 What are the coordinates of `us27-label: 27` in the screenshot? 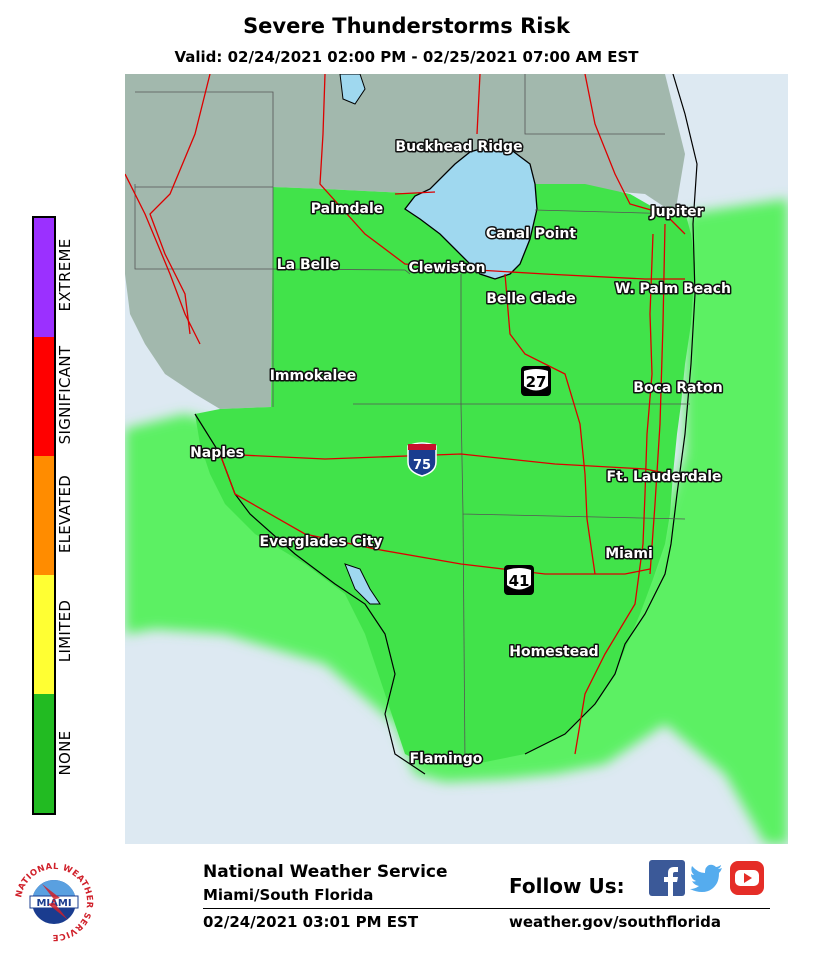 It's located at (536, 382).